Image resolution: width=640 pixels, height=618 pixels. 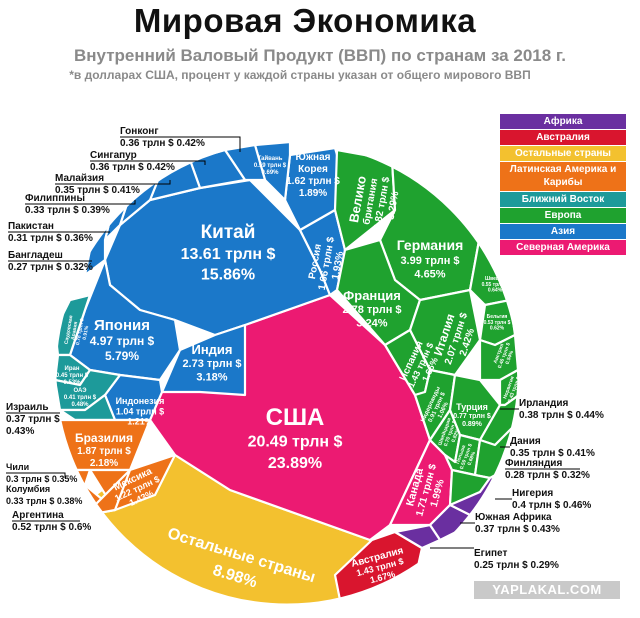 What do you see at coordinates (417, 536) in the screenshot?
I see `cell-египет` at bounding box center [417, 536].